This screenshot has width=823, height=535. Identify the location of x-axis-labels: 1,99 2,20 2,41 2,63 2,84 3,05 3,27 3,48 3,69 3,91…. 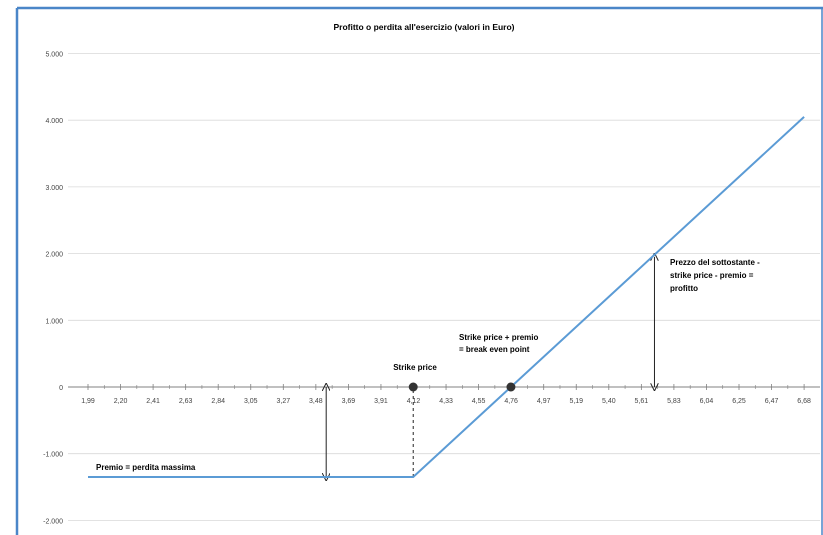
(446, 401).